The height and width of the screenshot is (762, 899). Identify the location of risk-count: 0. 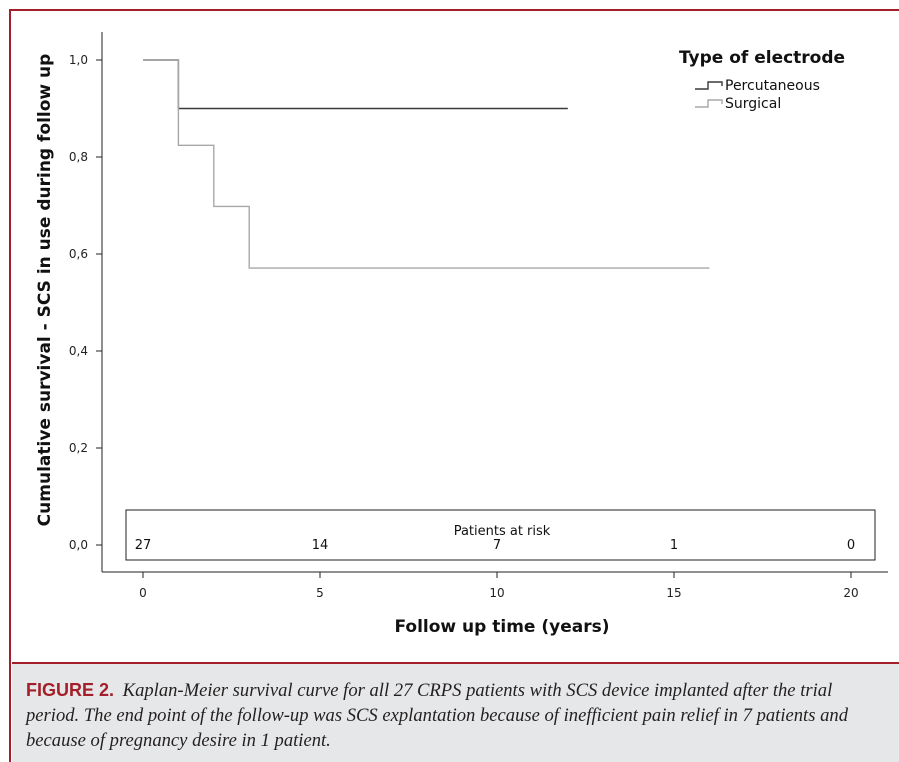
(851, 545).